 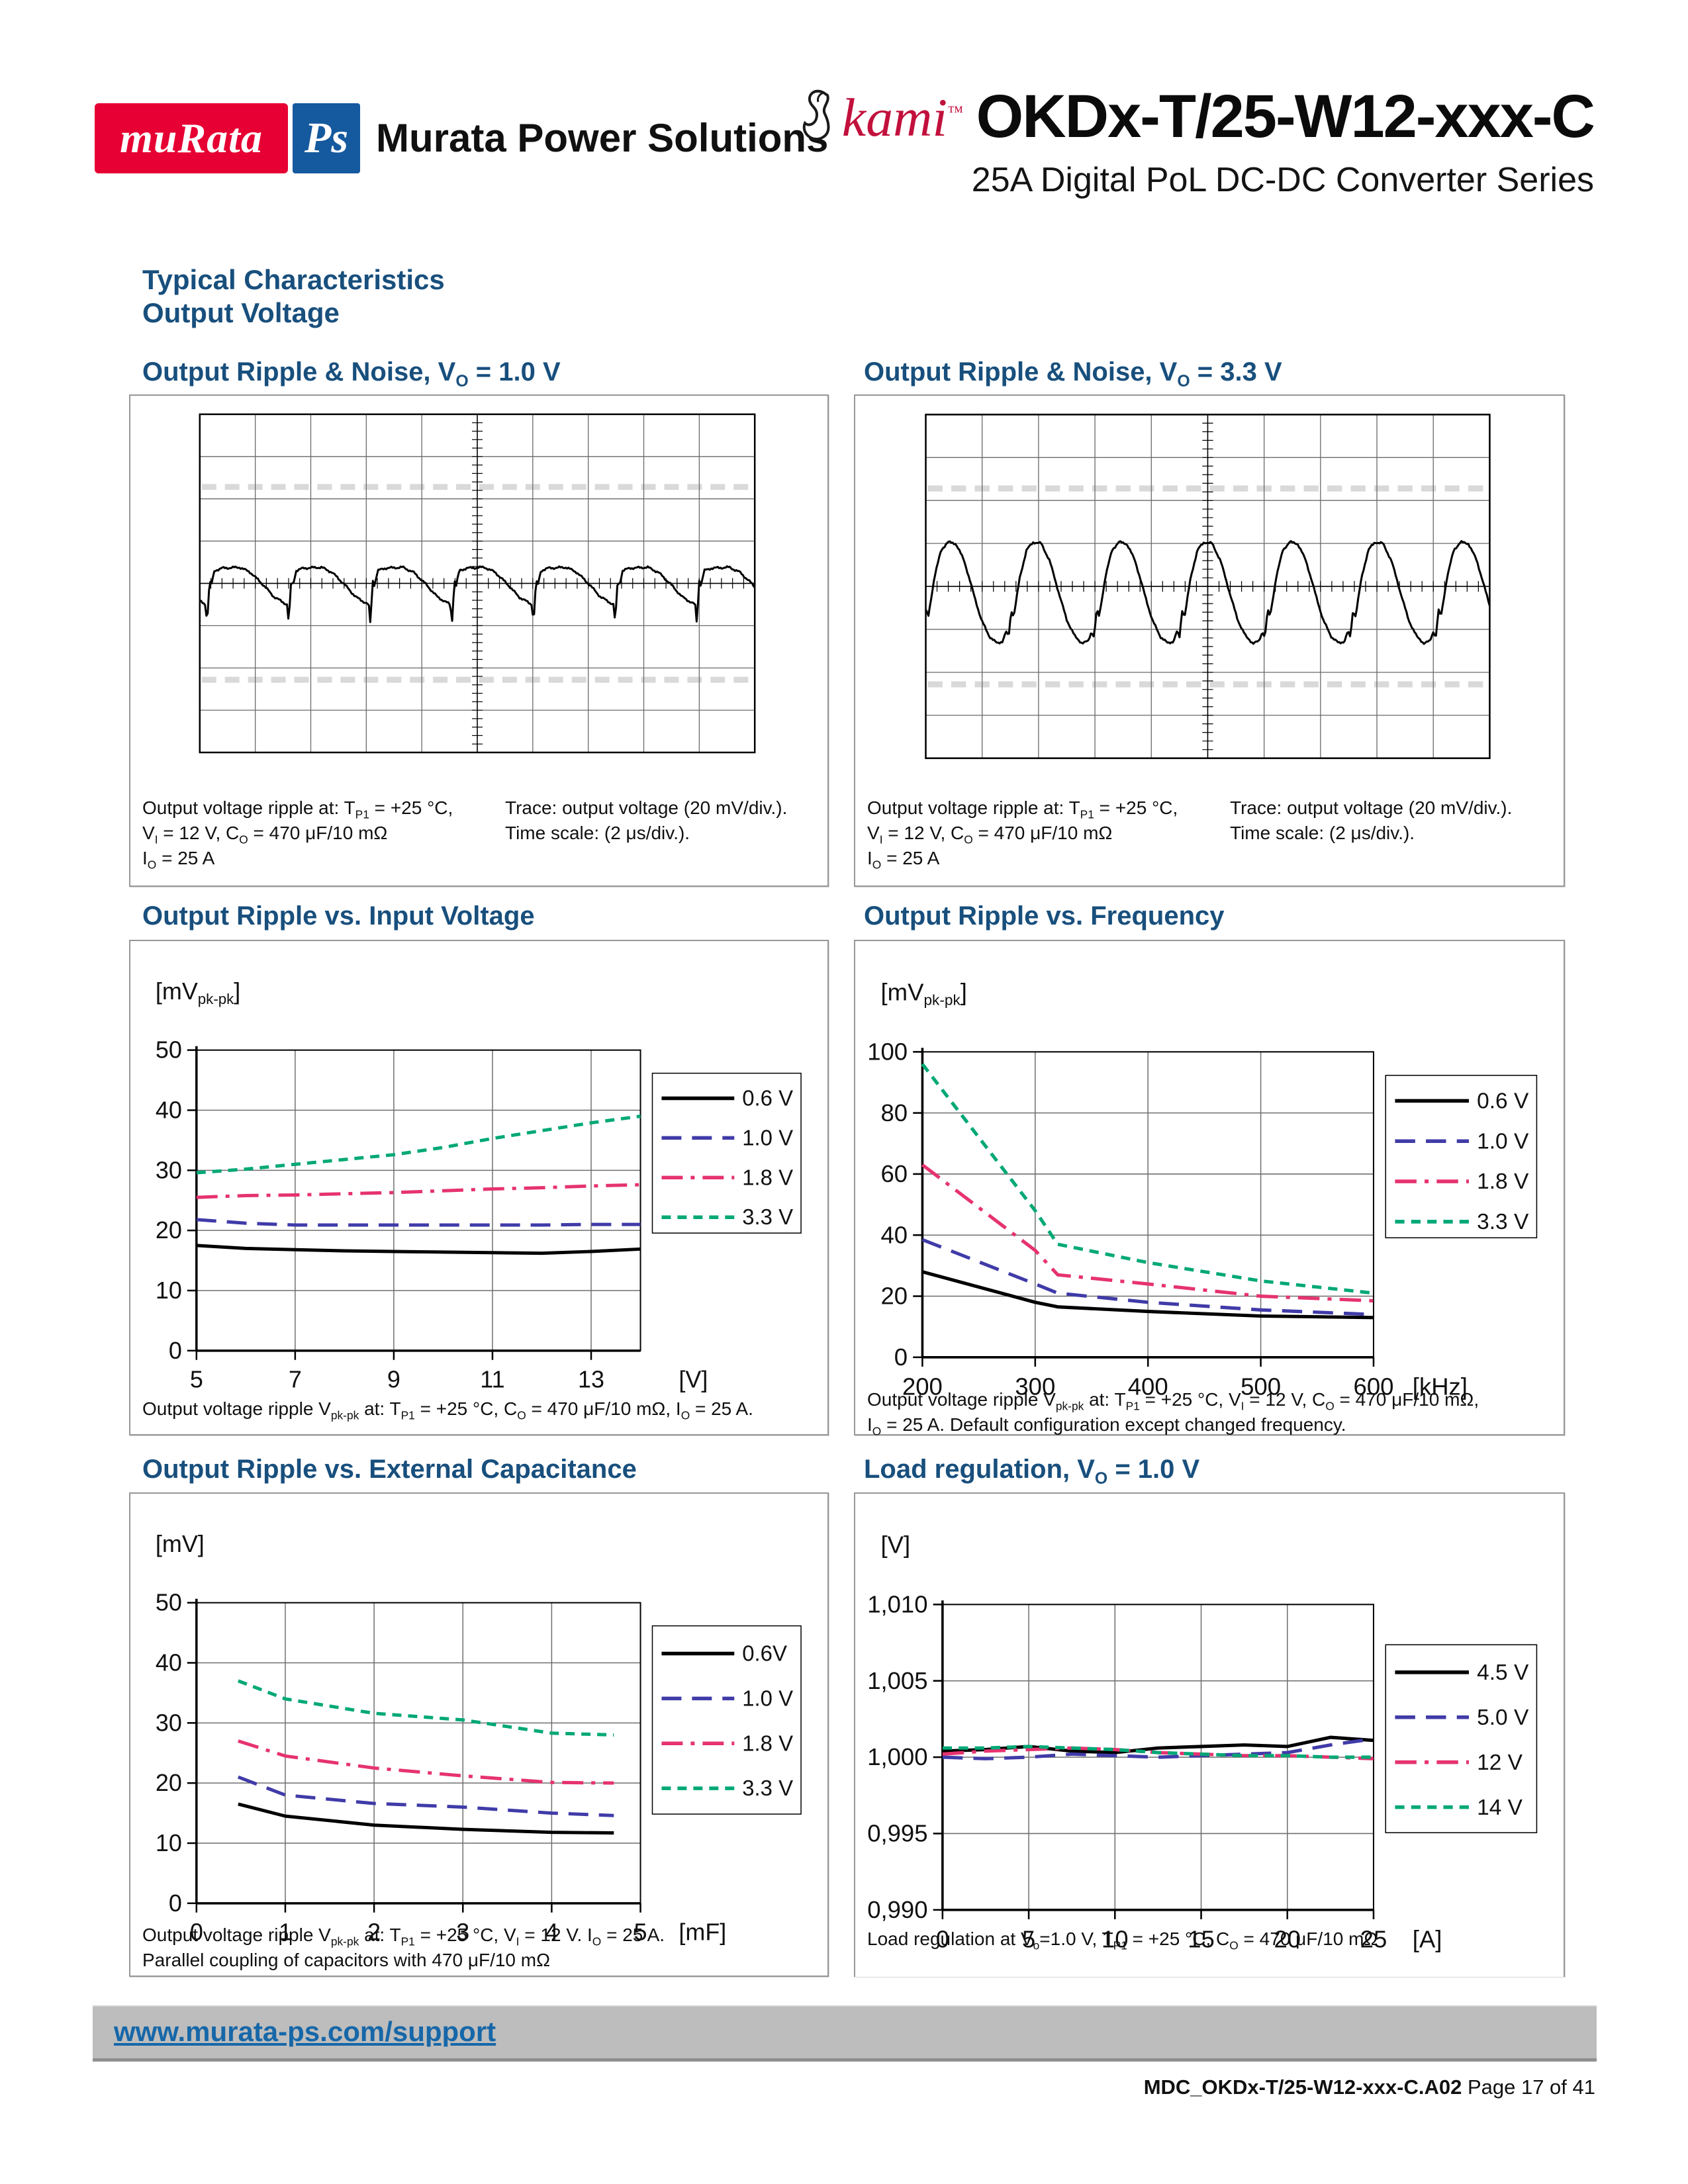 I want to click on svg-text: [A], so click(x=1427, y=1940).